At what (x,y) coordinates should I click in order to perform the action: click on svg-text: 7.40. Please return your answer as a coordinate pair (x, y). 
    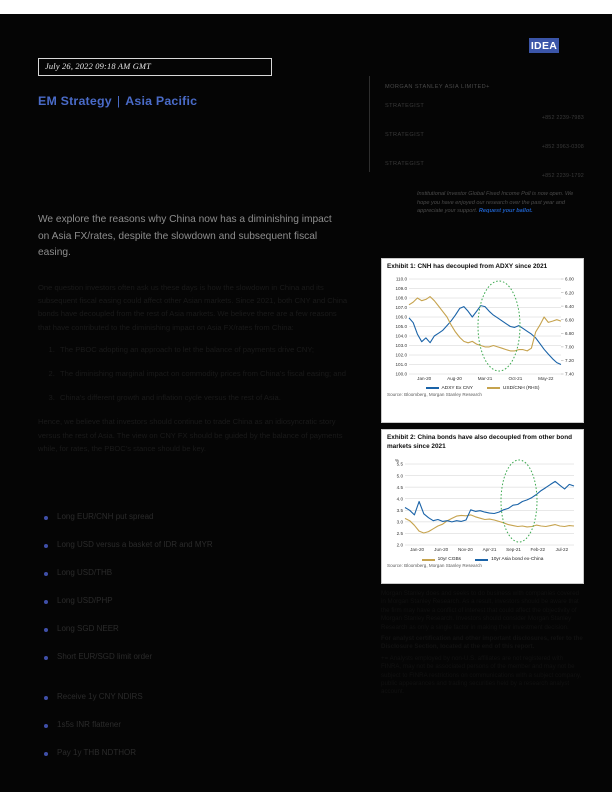
    Looking at the image, I should click on (569, 373).